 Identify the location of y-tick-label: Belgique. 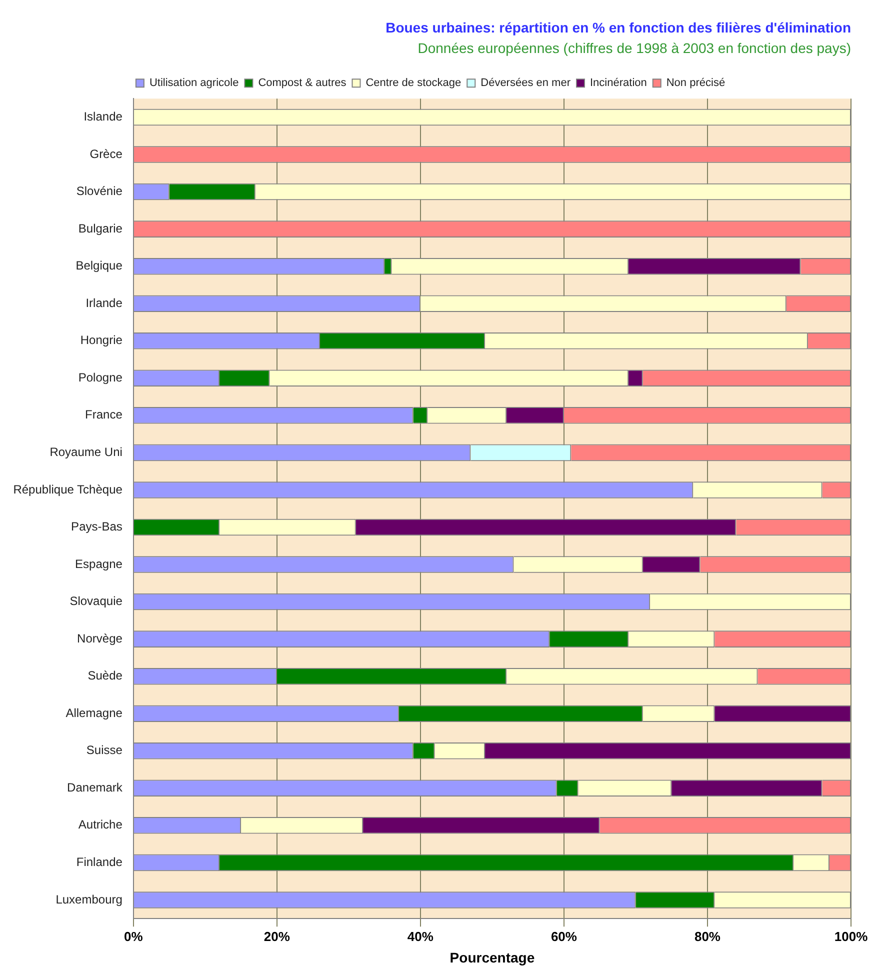
(99, 265).